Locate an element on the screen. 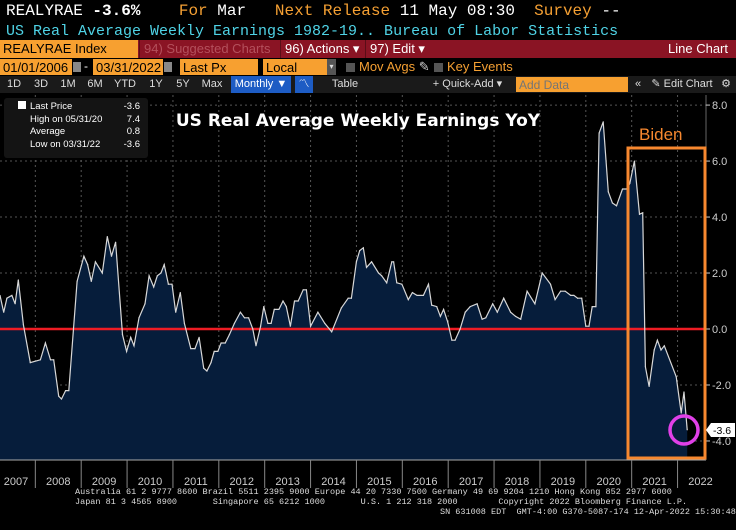 This screenshot has height=530, width=736. x-tick-label: 2015 is located at coordinates (379, 482).